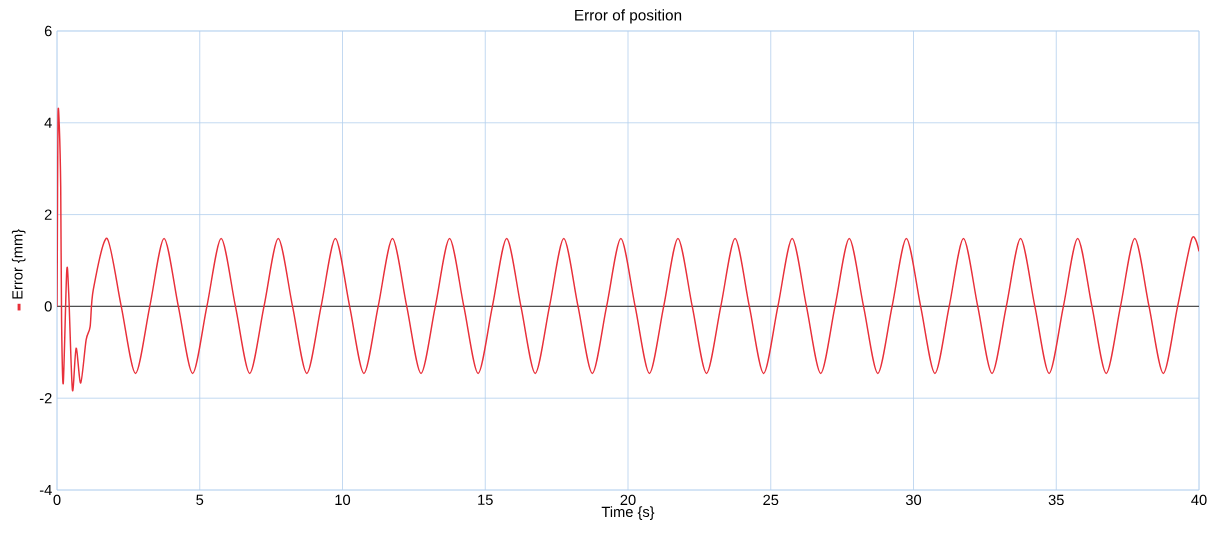 The height and width of the screenshot is (539, 1212). Describe the element at coordinates (48, 214) in the screenshot. I see `y-tick-label: 2` at that location.